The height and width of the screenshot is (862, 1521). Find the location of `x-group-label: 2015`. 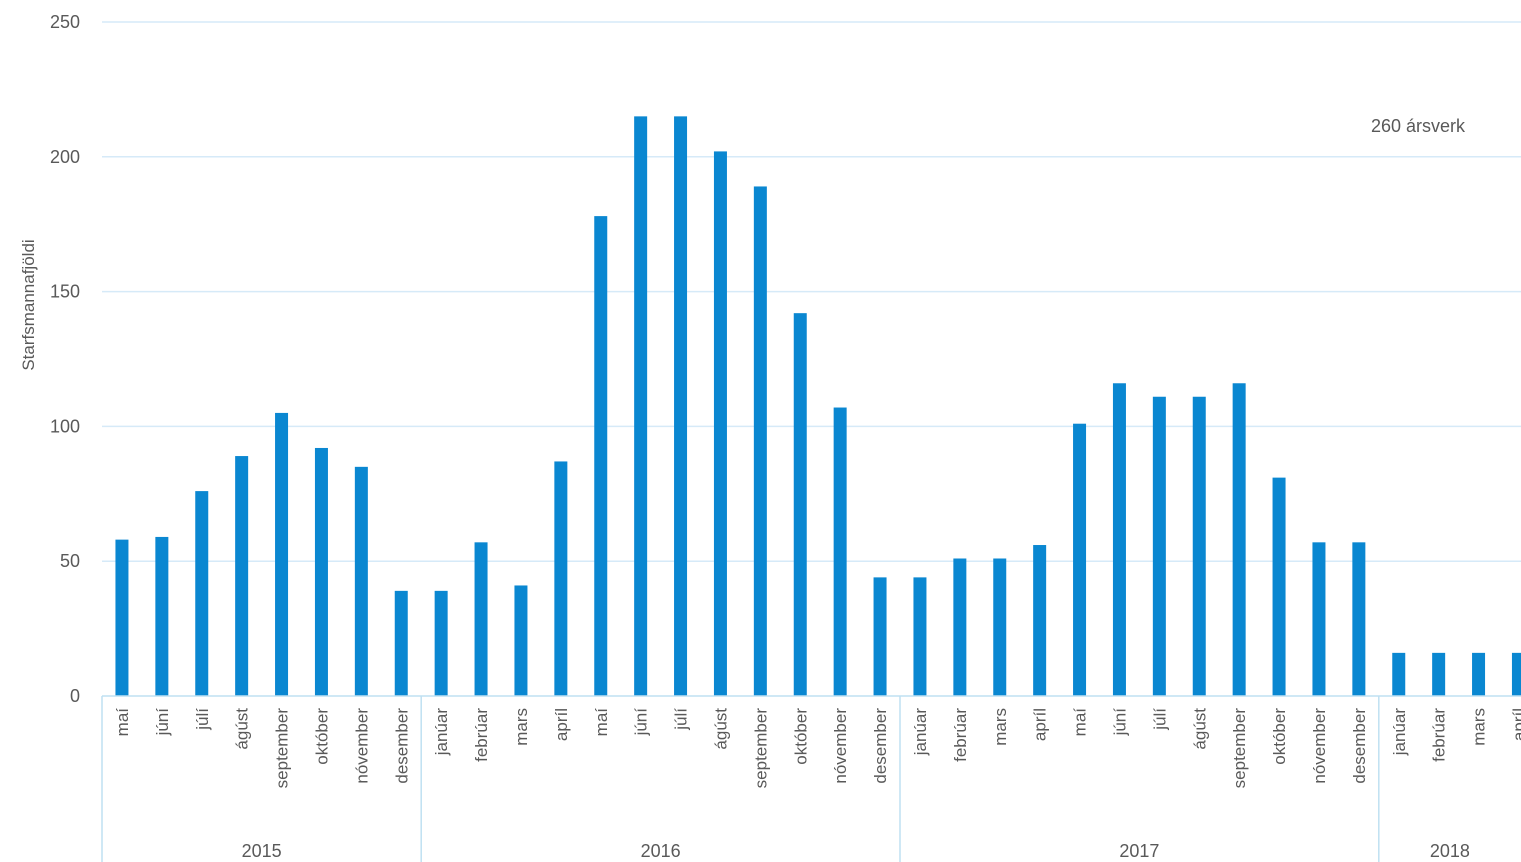

x-group-label: 2015 is located at coordinates (262, 851).